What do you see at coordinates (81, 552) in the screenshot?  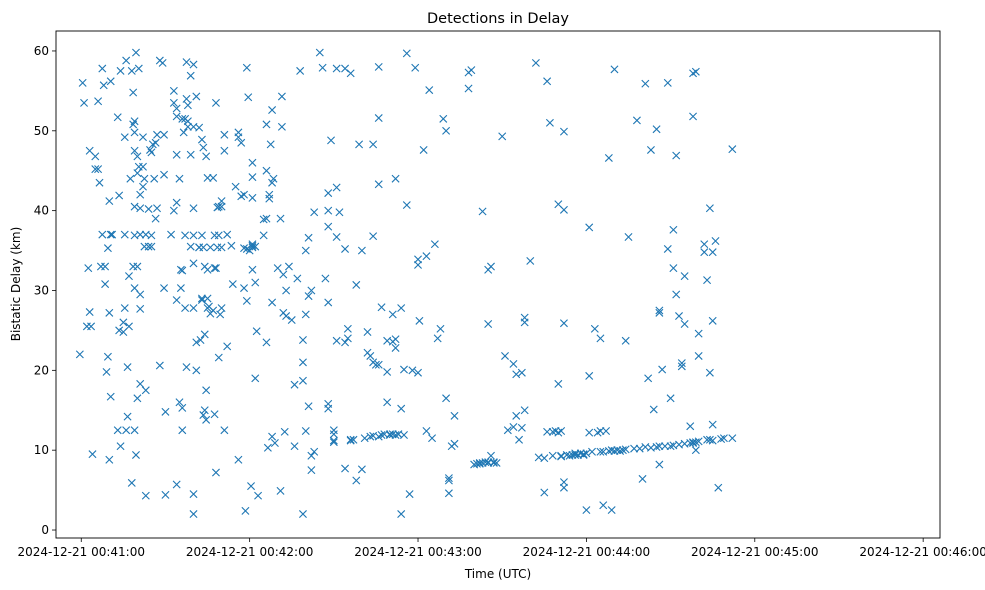 I see `x-tick-label: 2024-12-21 00:41:00` at bounding box center [81, 552].